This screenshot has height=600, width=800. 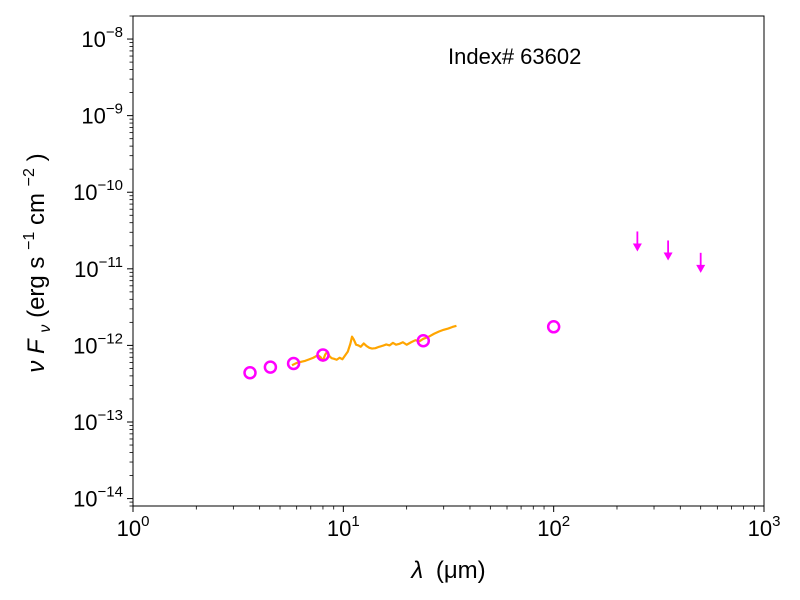 I want to click on y-axis-label: ν F ν (erg s −1 cm −2 ), so click(x=34, y=262).